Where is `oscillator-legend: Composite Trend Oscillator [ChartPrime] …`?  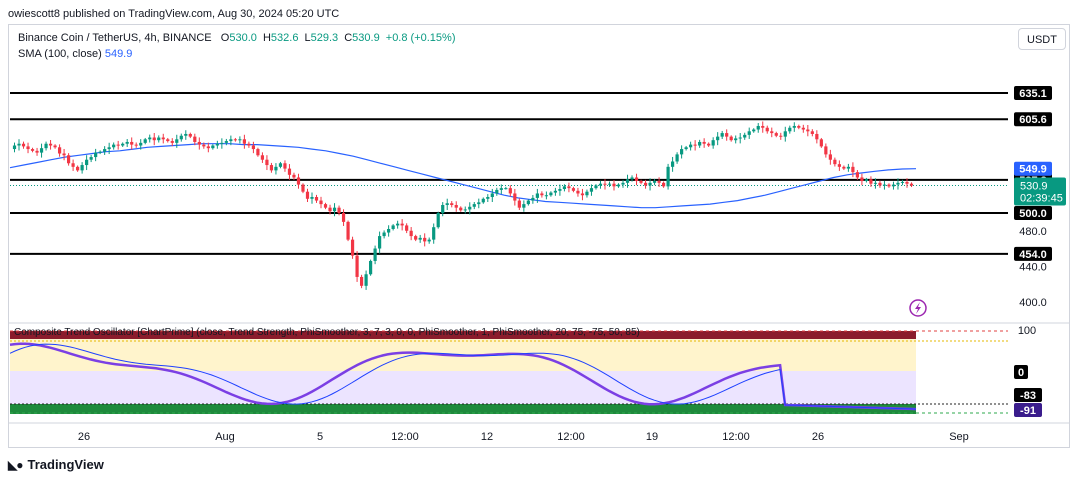 oscillator-legend: Composite Trend Oscillator [ChartPrime] … is located at coordinates (327, 332).